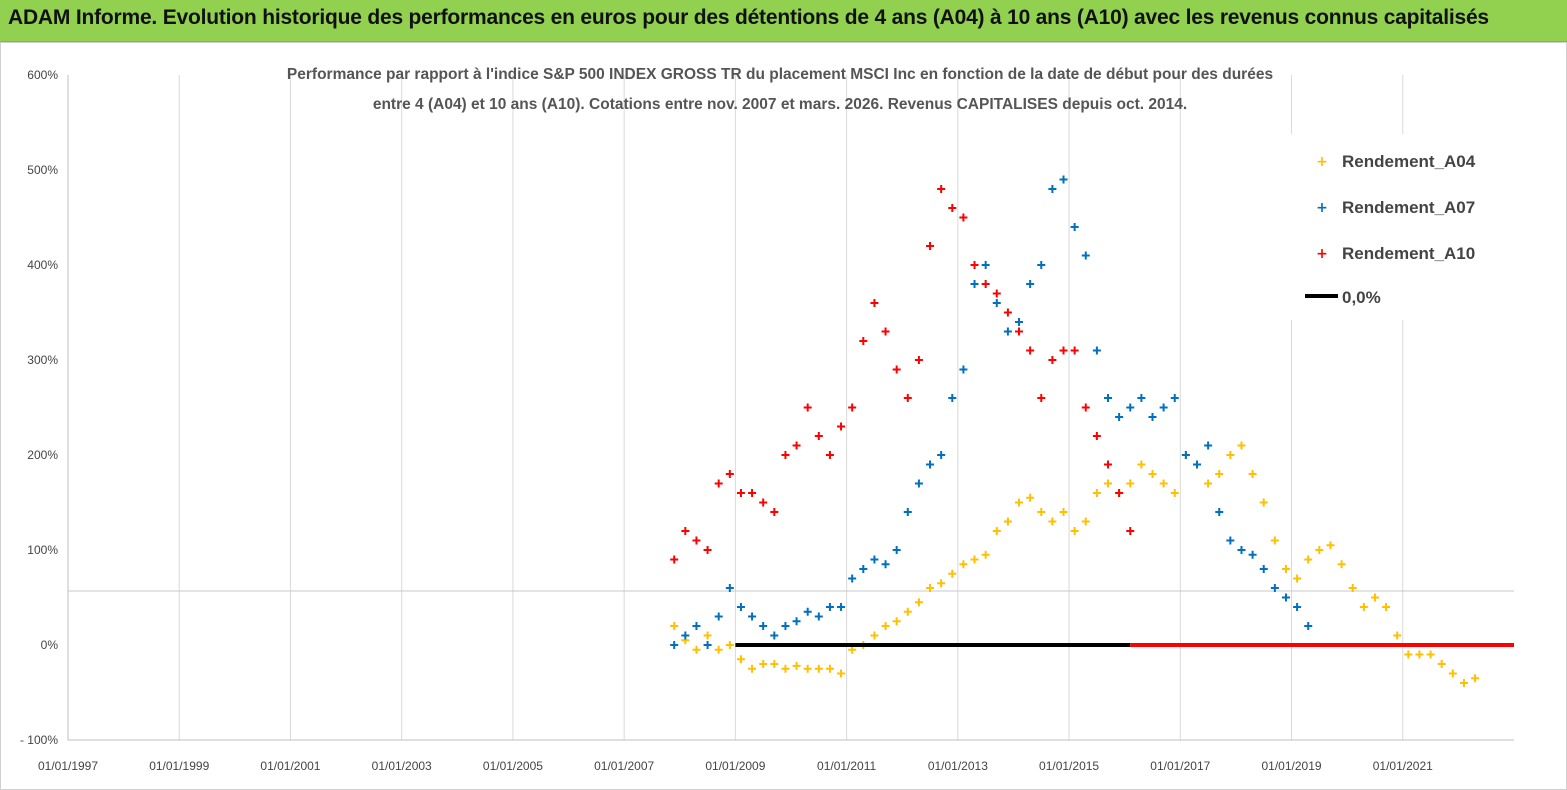 The width and height of the screenshot is (1567, 790). What do you see at coordinates (42, 455) in the screenshot?
I see `y-tick-label-3: 200%` at bounding box center [42, 455].